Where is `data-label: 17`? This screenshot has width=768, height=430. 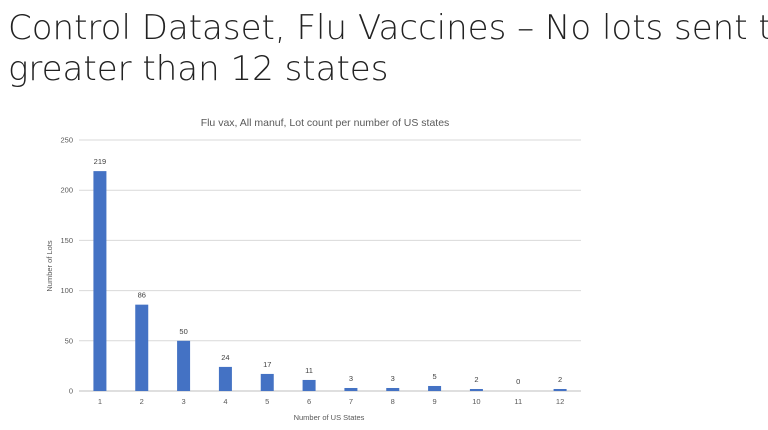
data-label: 17 is located at coordinates (267, 364).